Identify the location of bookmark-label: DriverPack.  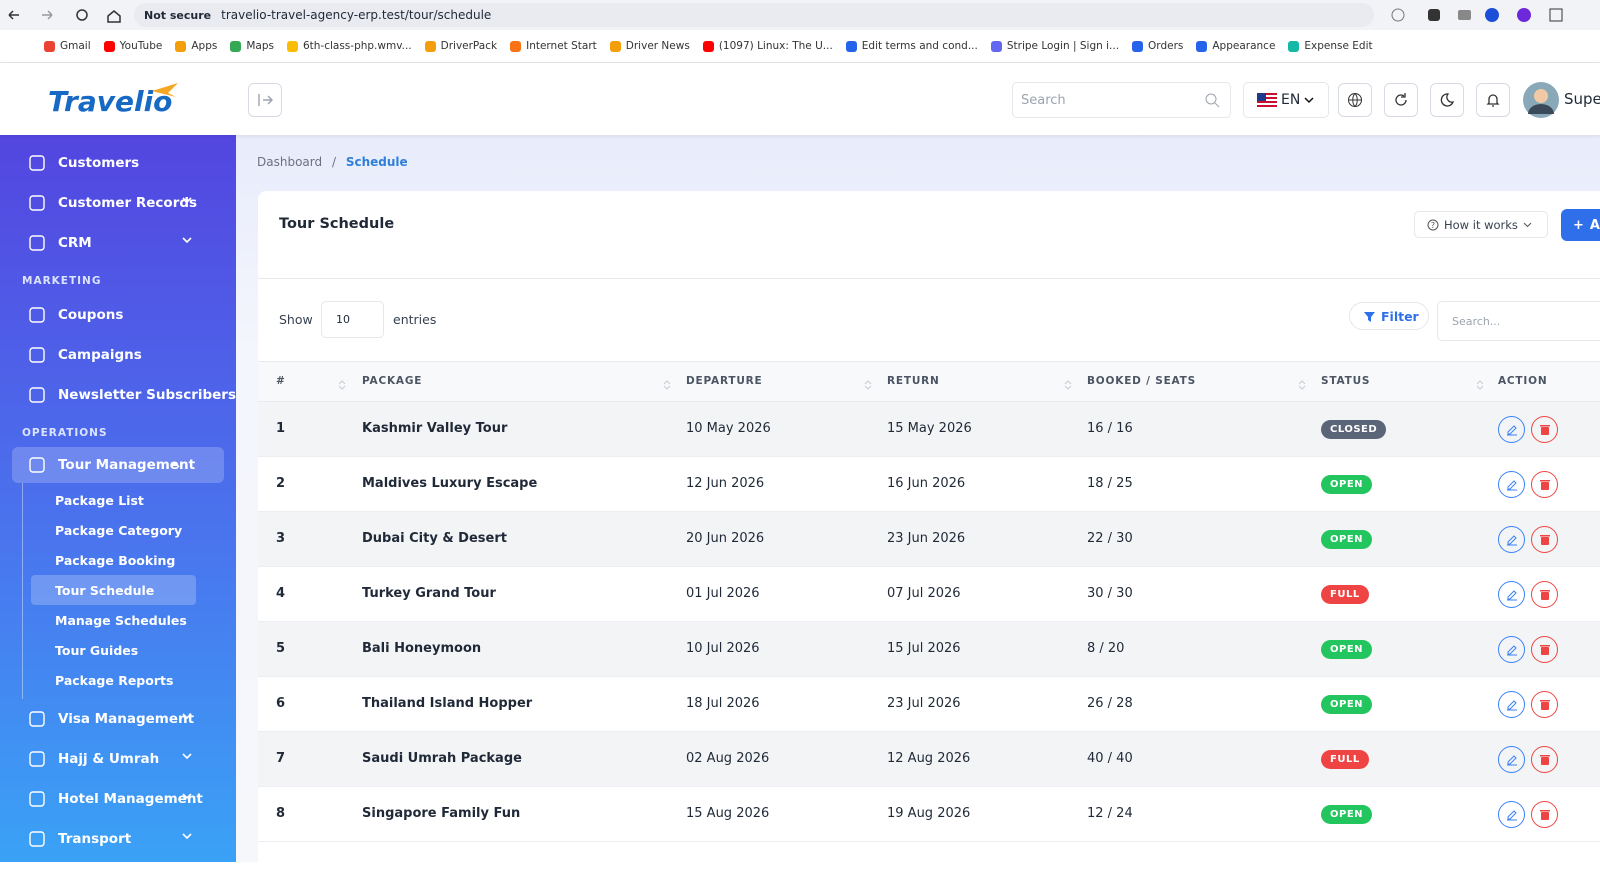
(469, 46).